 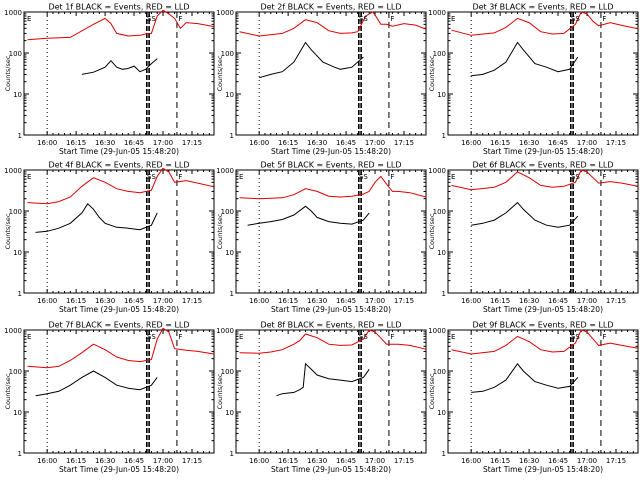 What do you see at coordinates (542, 7) in the screenshot?
I see `panel-title: Det 3f BLACK = Events, RED = LLD` at bounding box center [542, 7].